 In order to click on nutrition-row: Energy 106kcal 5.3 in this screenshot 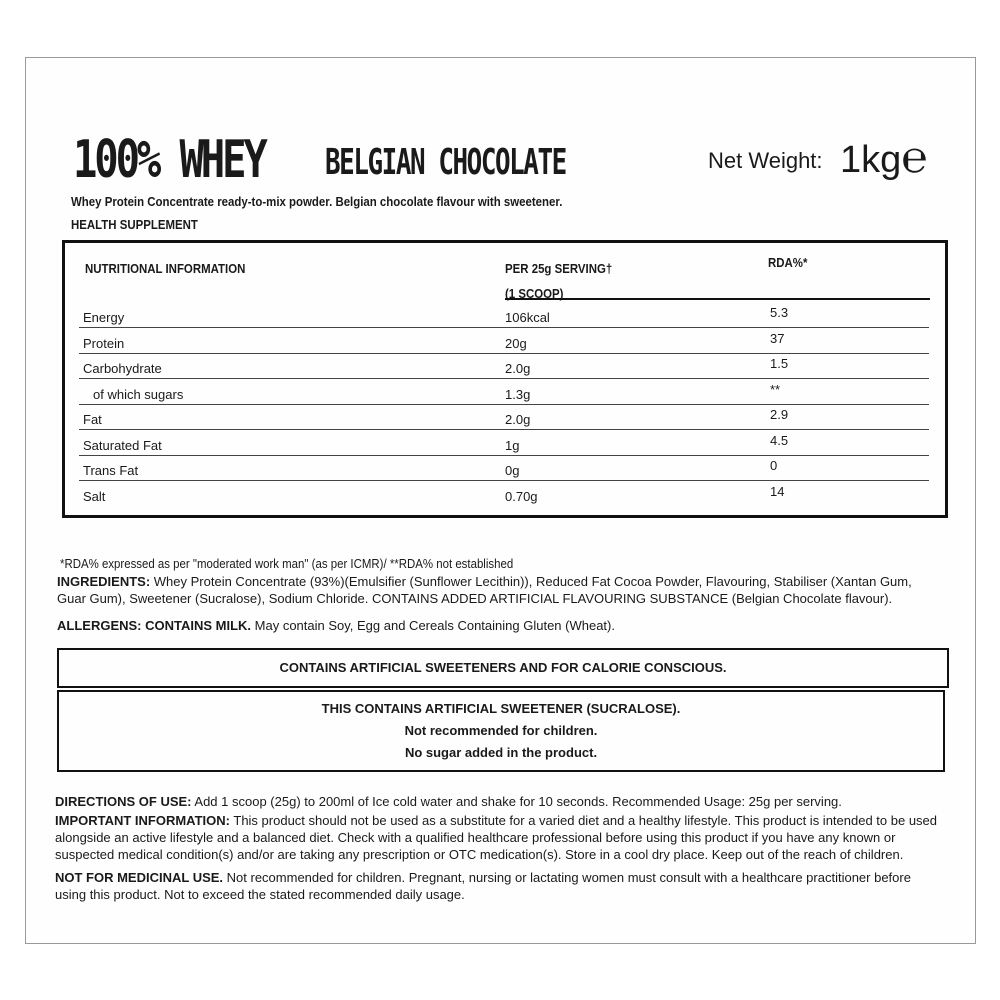, I will do `click(505, 317)`.